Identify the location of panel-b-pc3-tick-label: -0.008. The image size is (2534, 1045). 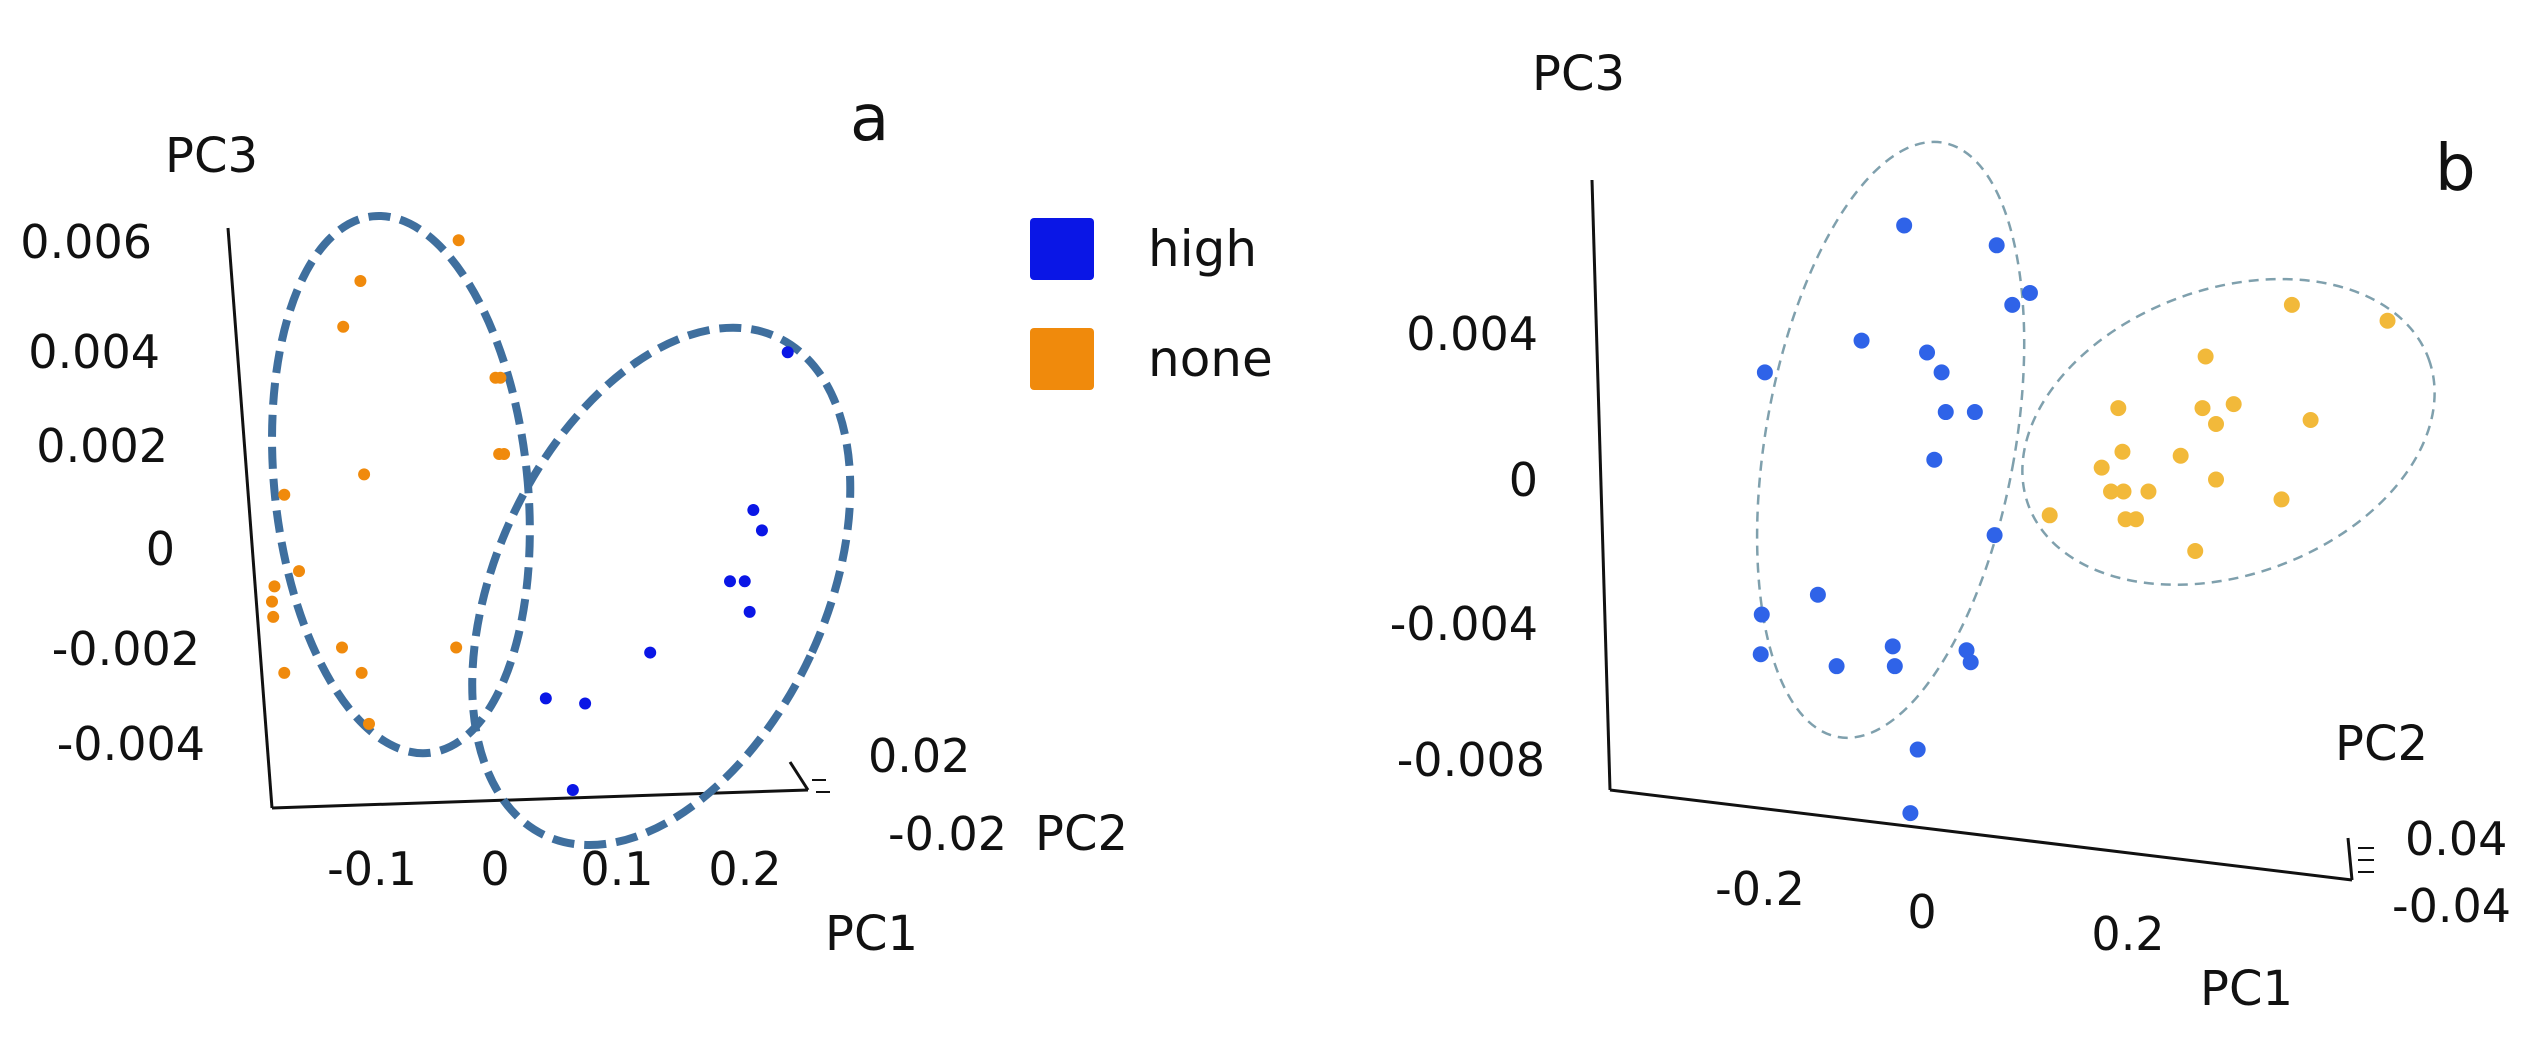
(1471, 760).